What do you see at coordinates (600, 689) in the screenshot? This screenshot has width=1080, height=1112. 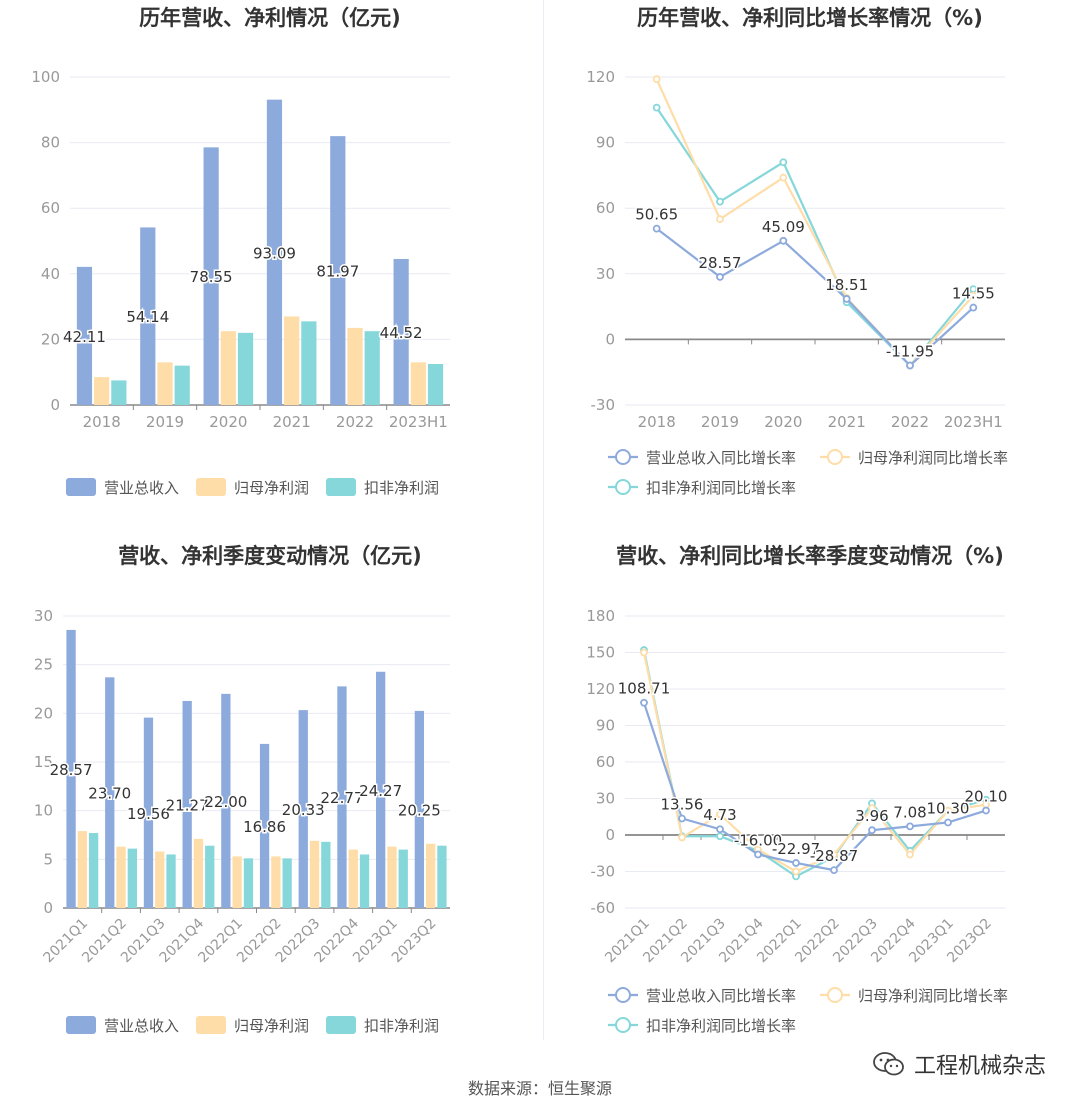 I see `y-tick-label: 120` at bounding box center [600, 689].